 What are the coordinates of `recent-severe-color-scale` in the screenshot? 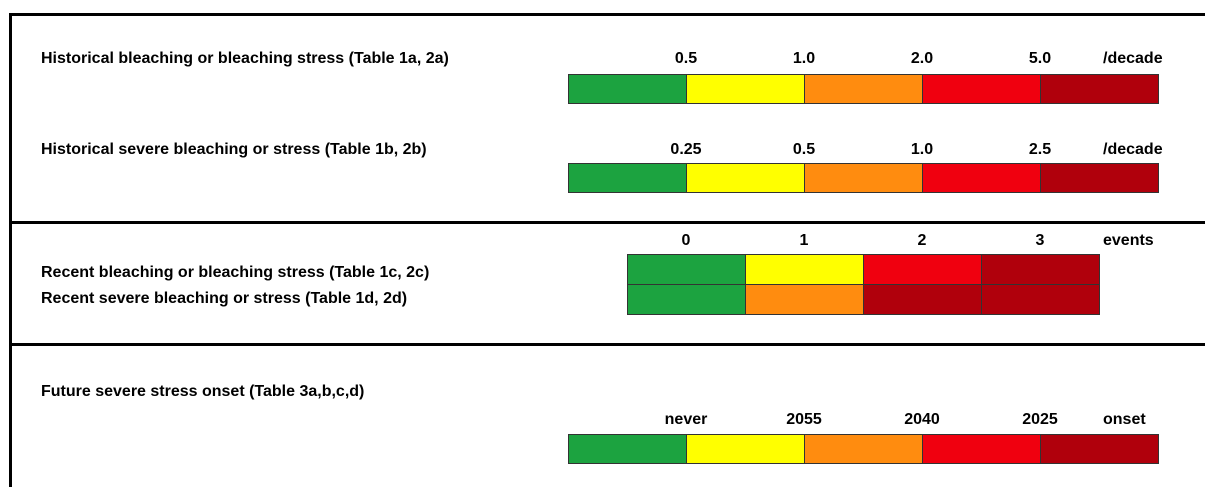 It's located at (863, 299).